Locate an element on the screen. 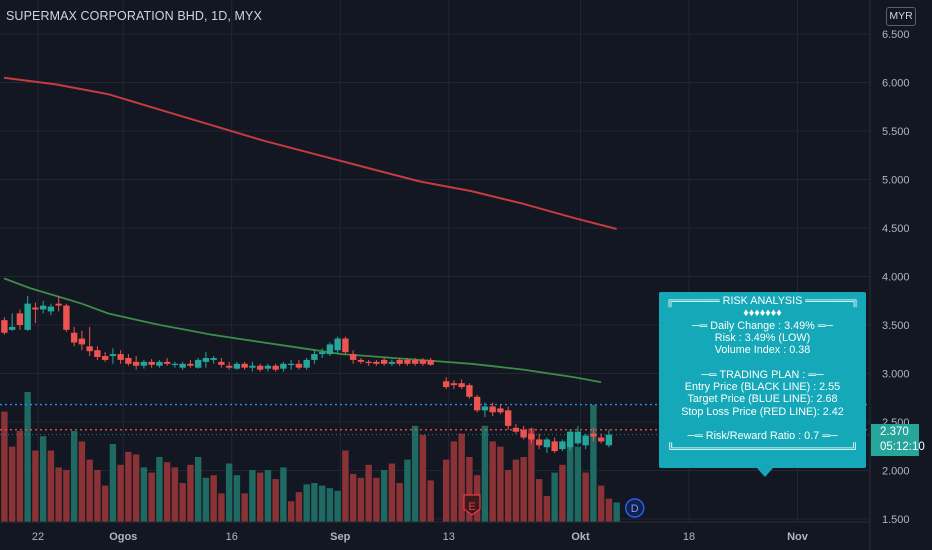  y-tick-label: 5.000 is located at coordinates (896, 181).